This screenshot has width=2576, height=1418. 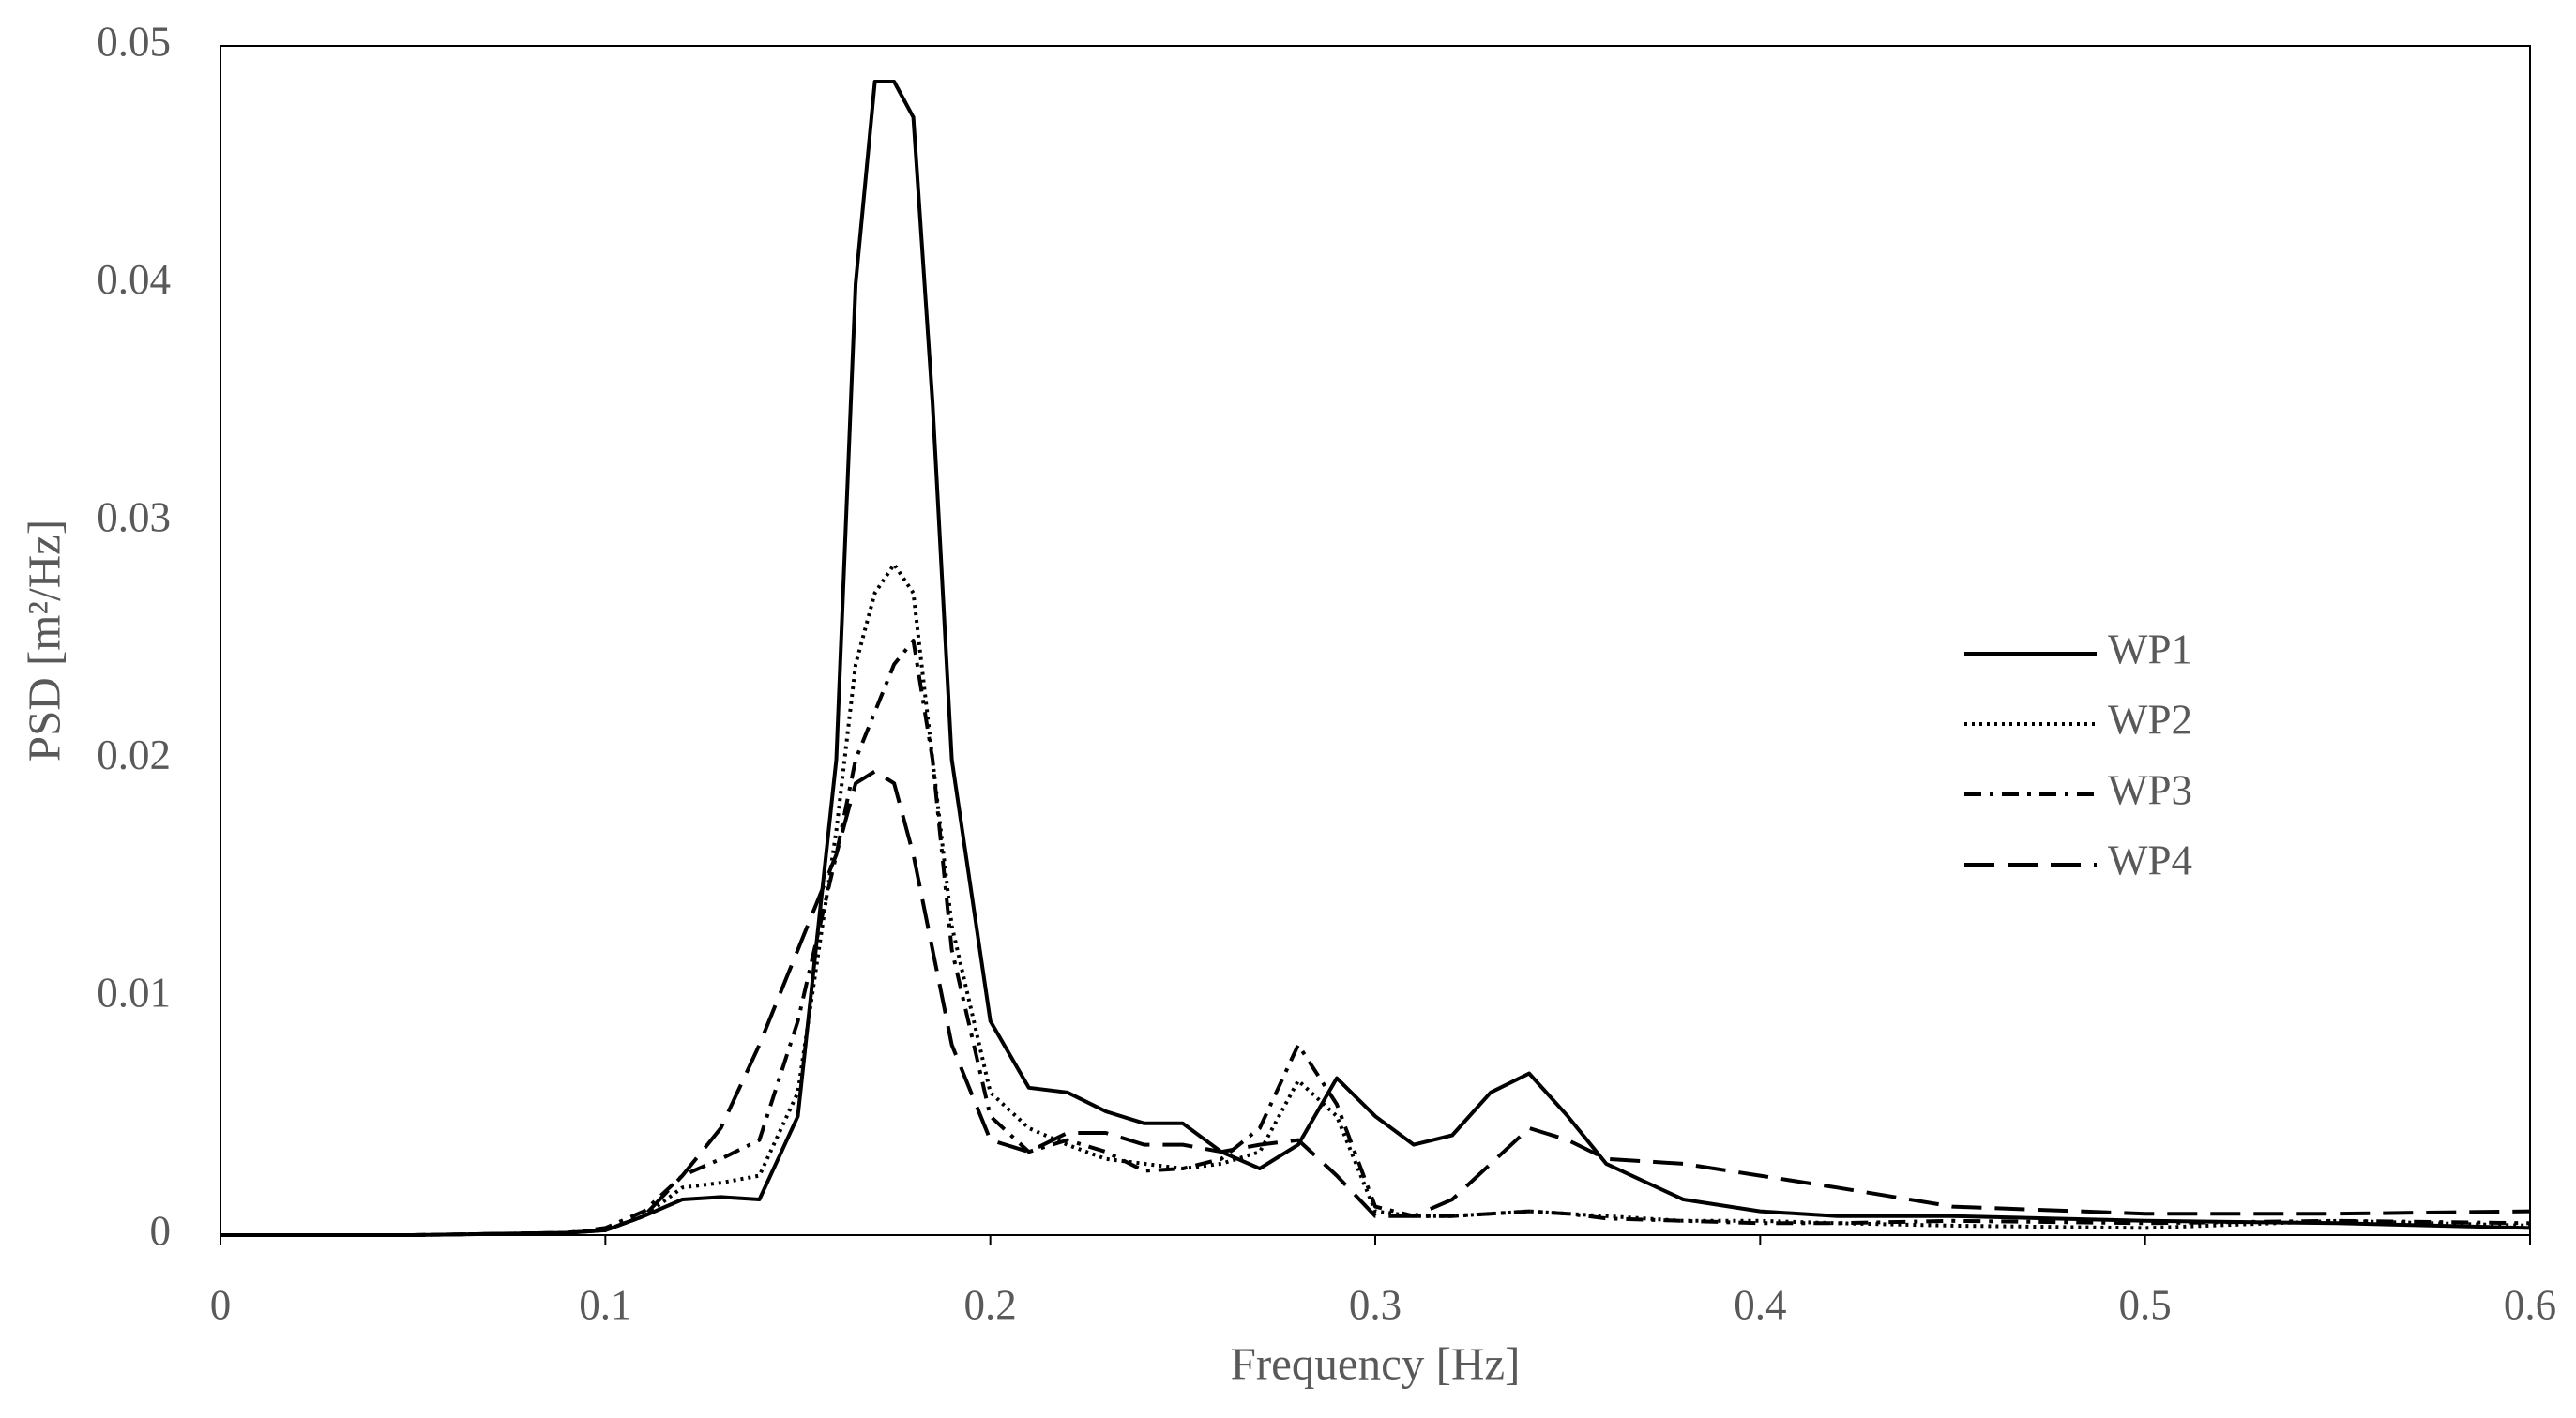 I want to click on y-tick-label: 0.02, so click(x=134, y=755).